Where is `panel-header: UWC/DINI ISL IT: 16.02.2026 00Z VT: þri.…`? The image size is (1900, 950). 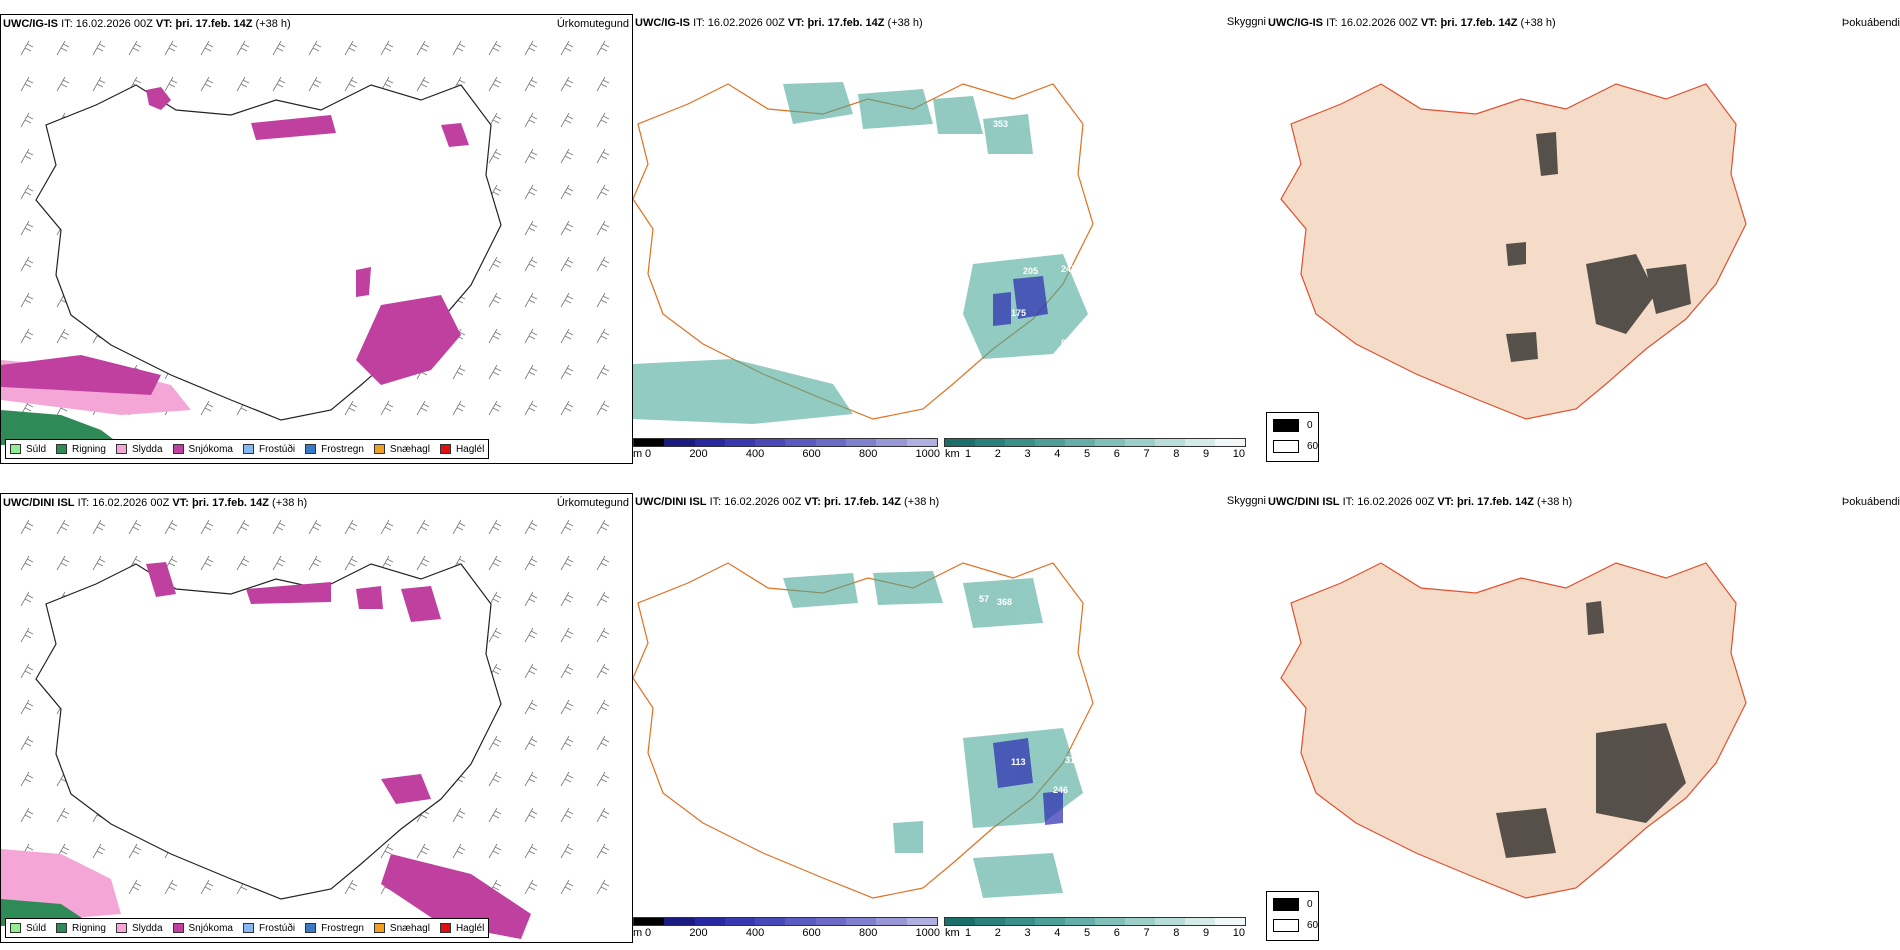 panel-header: UWC/DINI ISL IT: 16.02.2026 00Z VT: þri.… is located at coordinates (1420, 502).